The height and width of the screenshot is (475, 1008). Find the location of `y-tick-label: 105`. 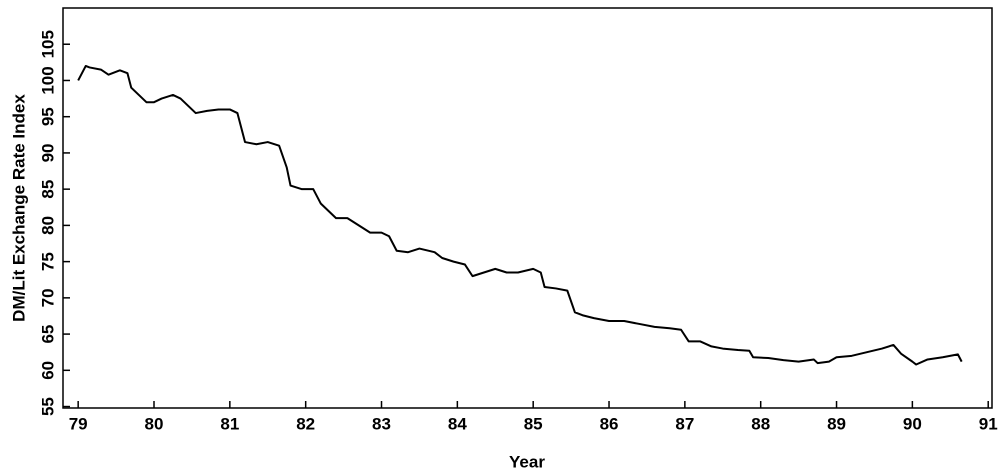

y-tick-label: 105 is located at coordinates (47, 44).